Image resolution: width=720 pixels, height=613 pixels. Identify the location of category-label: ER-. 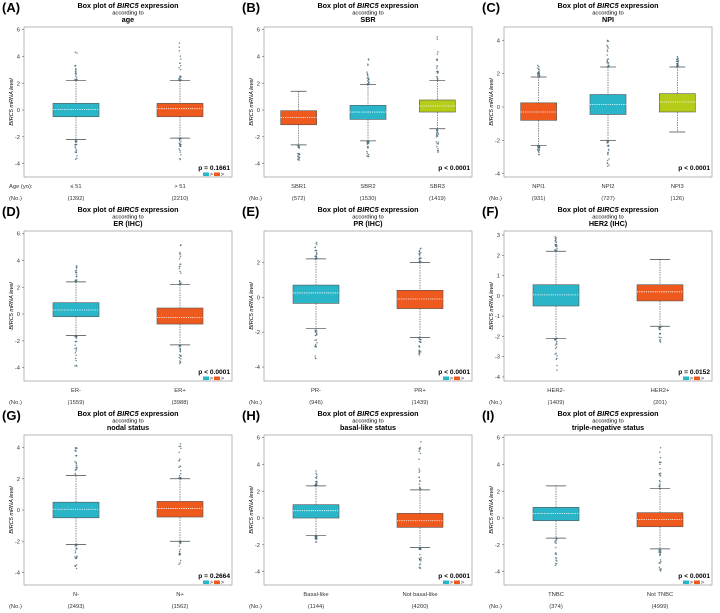
(76, 391).